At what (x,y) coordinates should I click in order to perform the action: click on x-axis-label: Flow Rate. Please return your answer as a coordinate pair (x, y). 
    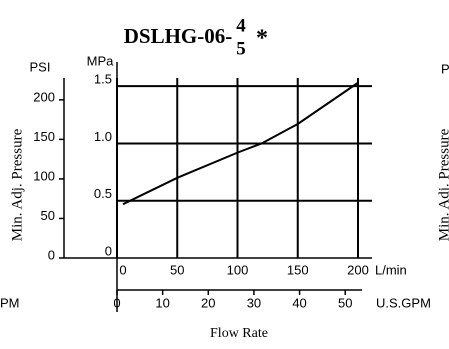
    Looking at the image, I should click on (239, 333).